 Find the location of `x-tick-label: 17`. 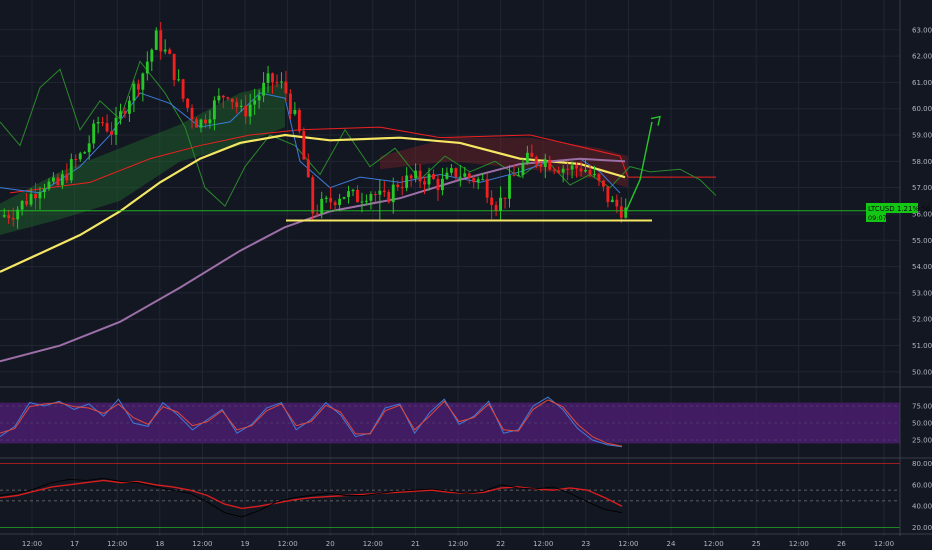

x-tick-label: 17 is located at coordinates (74, 544).